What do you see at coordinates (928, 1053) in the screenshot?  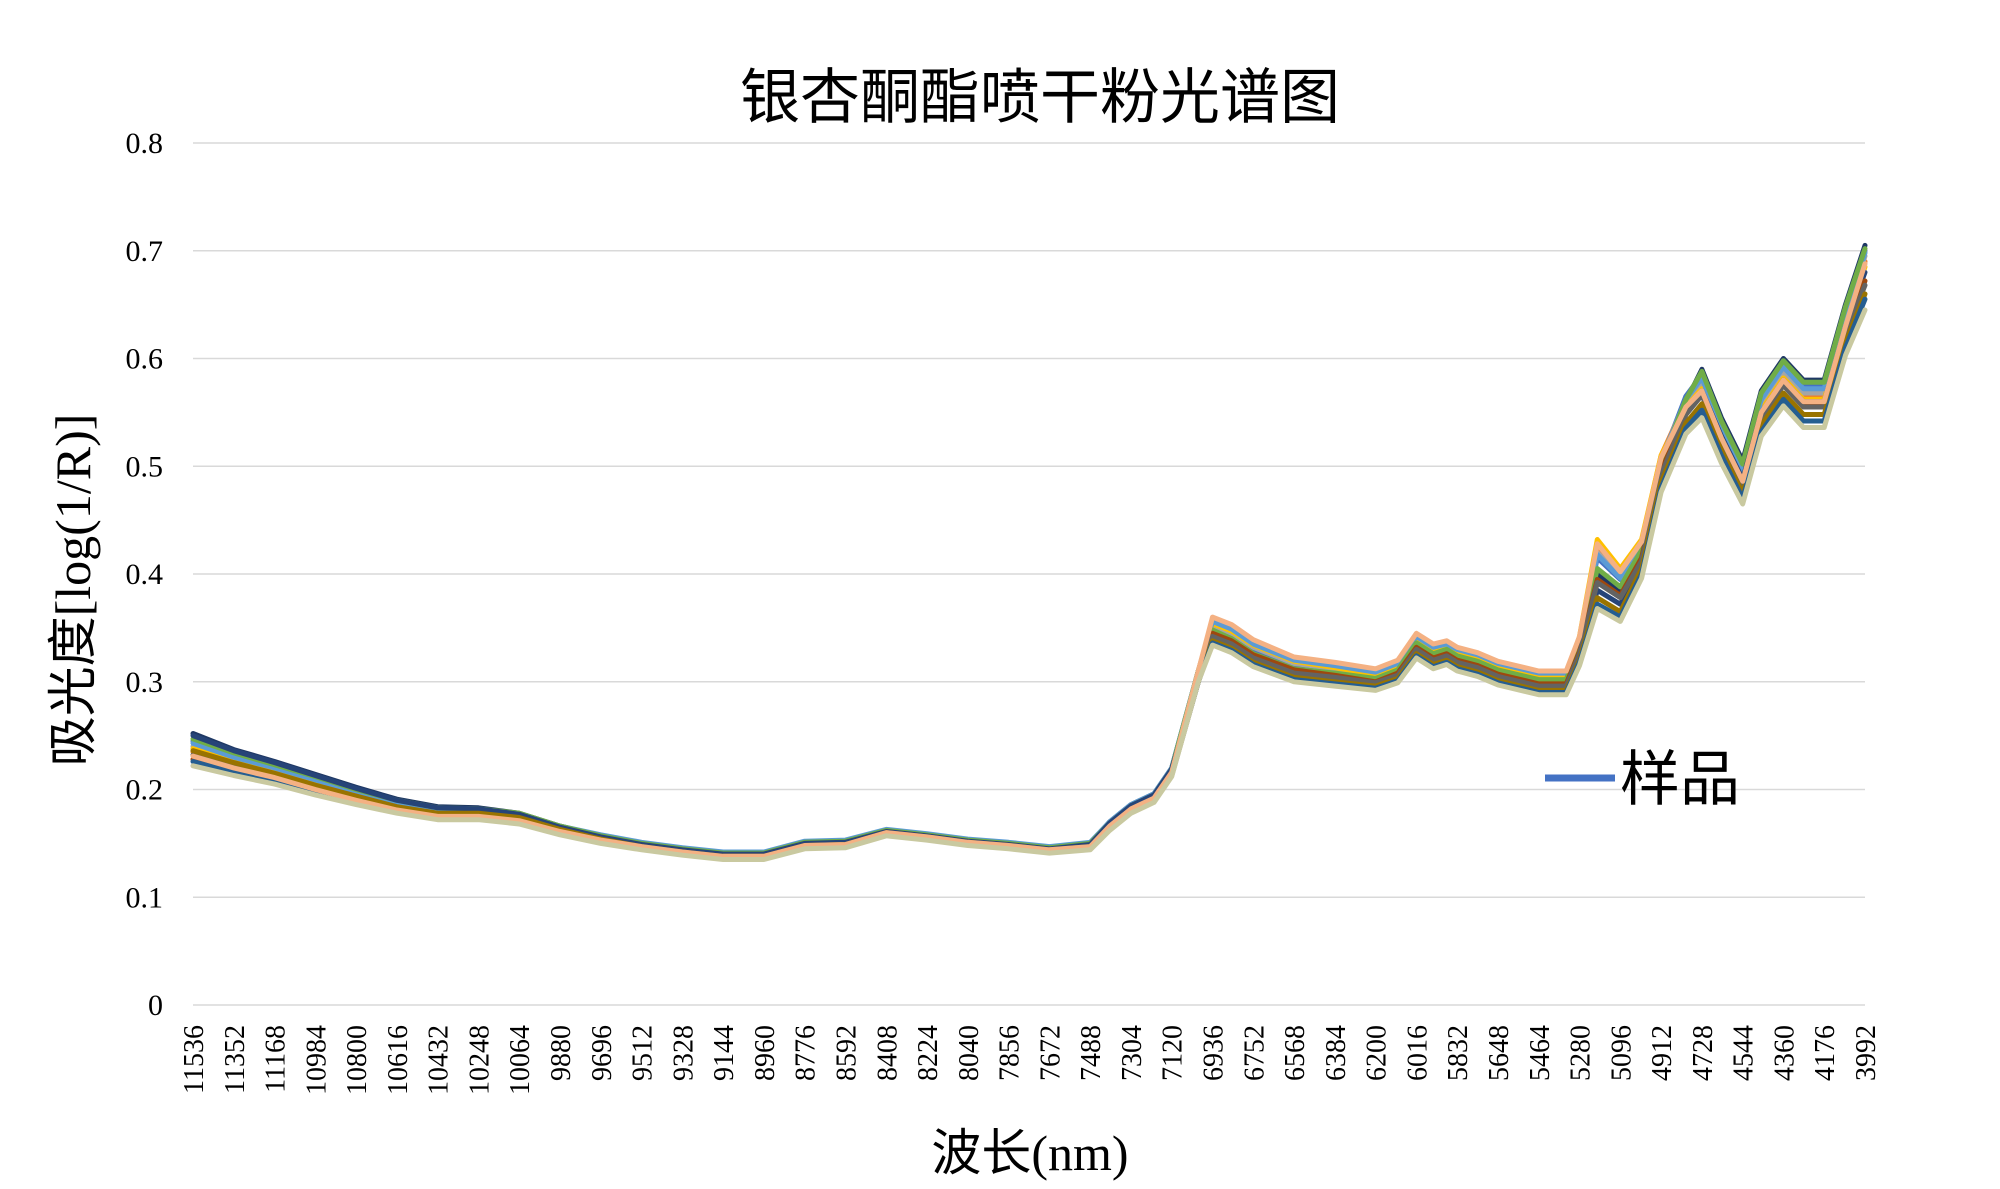 I see `x-tick-label: 8224` at bounding box center [928, 1053].